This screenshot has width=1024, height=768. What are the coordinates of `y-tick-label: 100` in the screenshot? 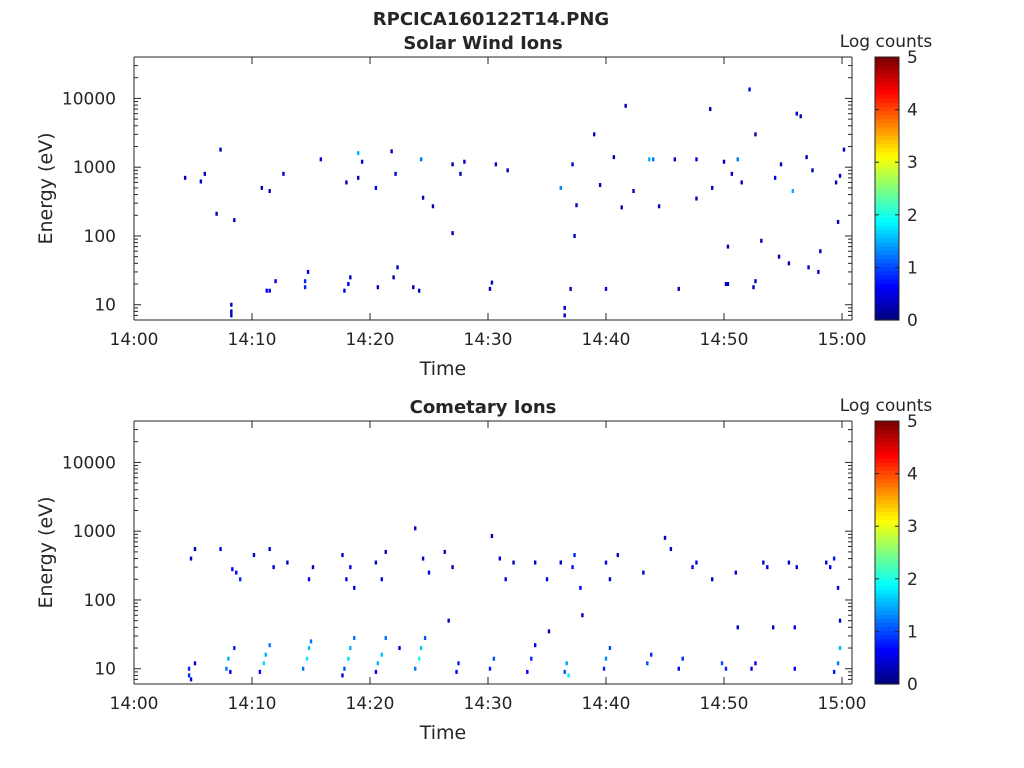 It's located at (100, 237).